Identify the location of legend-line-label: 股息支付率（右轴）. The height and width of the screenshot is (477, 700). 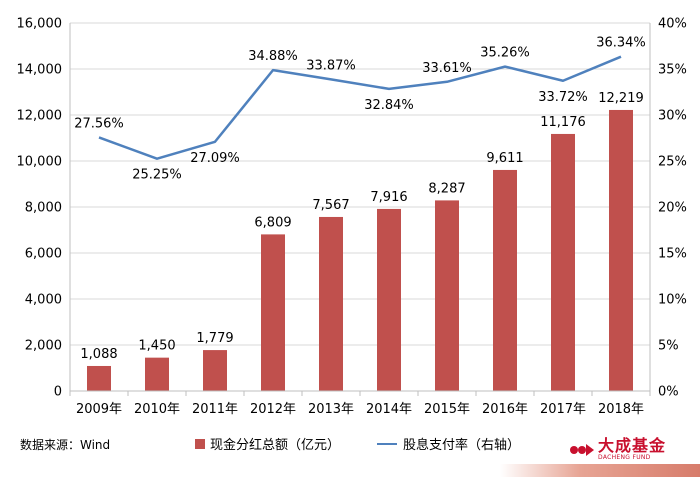
(462, 445).